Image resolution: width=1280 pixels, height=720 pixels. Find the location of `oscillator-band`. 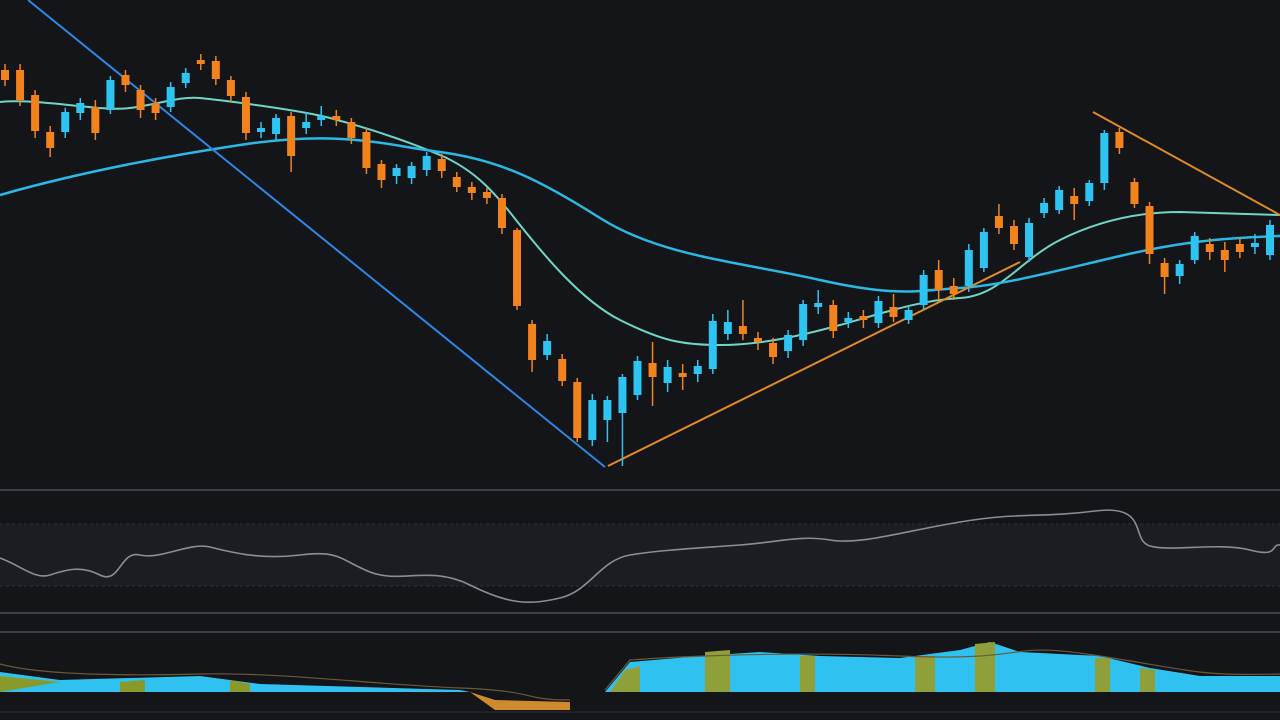

oscillator-band is located at coordinates (640, 555).